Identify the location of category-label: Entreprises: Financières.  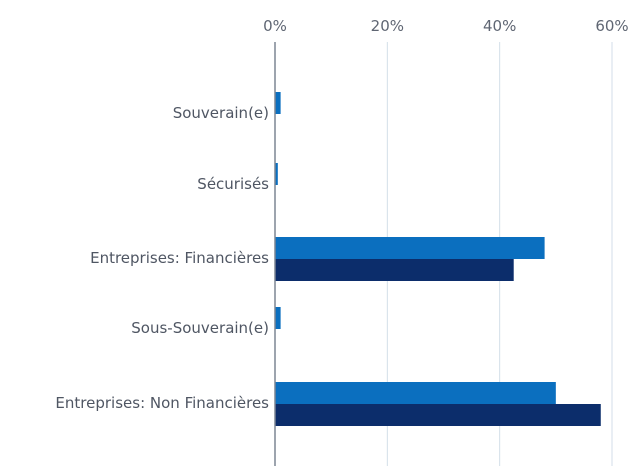
(179, 258).